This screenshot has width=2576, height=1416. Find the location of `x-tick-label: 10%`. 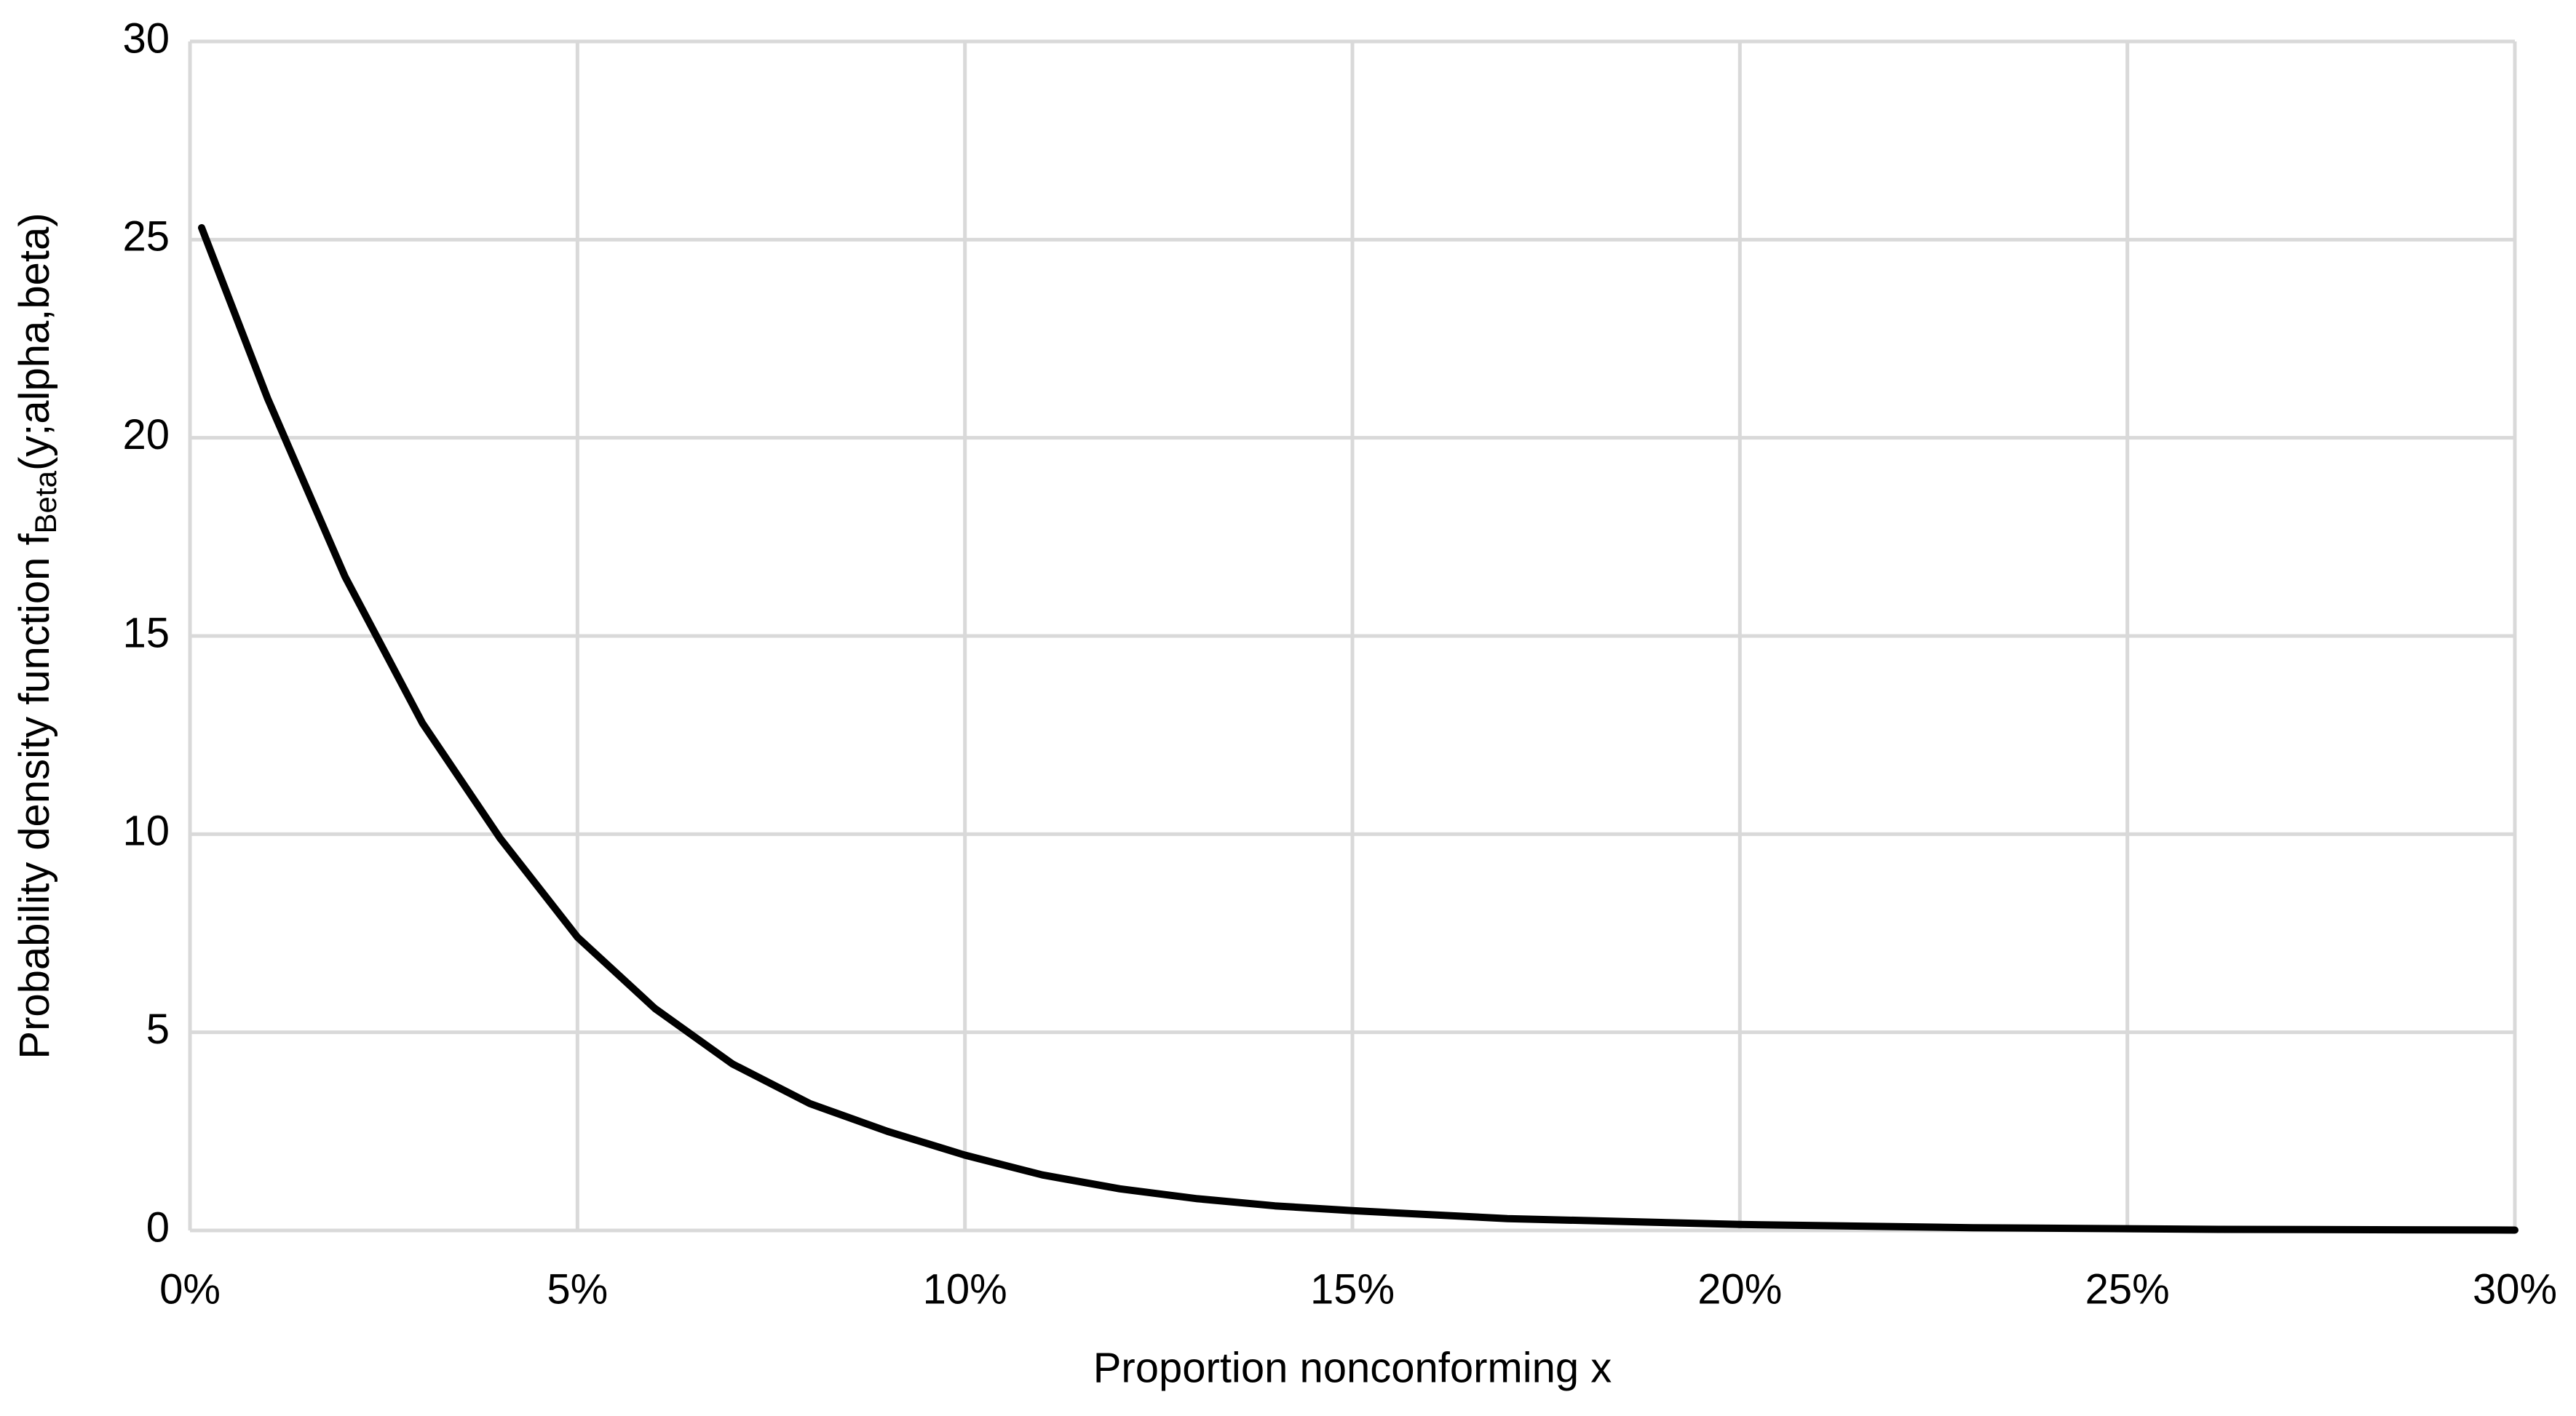

x-tick-label: 10% is located at coordinates (965, 1289).